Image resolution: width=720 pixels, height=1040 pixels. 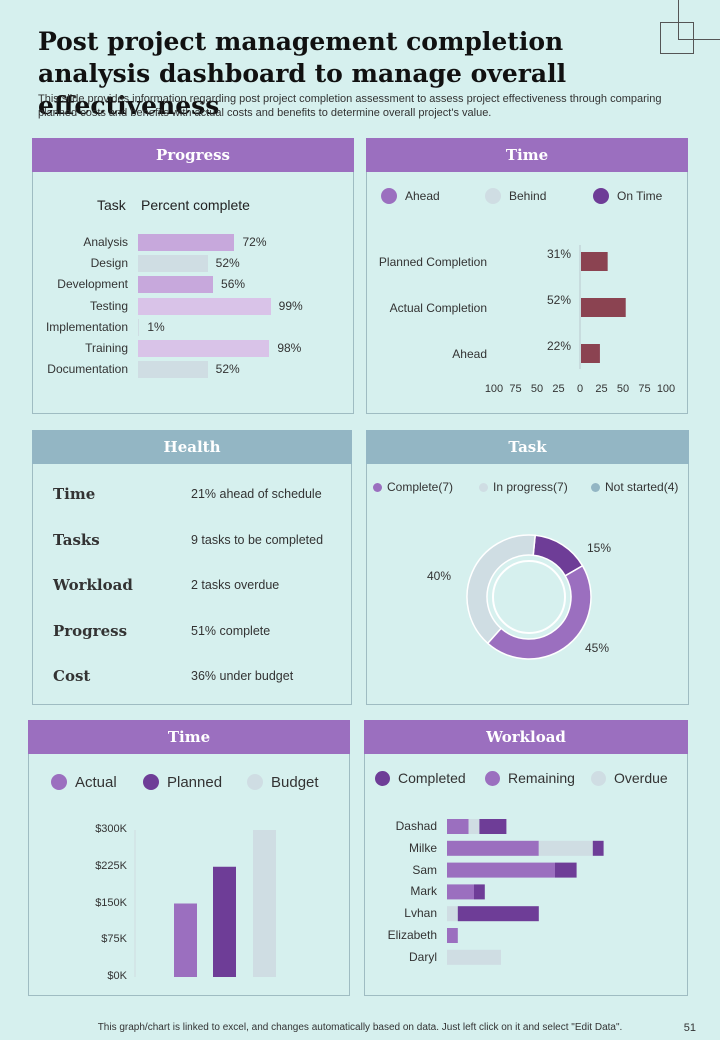 What do you see at coordinates (295, 782) in the screenshot?
I see `time-bottom-legend-label-2: Budget` at bounding box center [295, 782].